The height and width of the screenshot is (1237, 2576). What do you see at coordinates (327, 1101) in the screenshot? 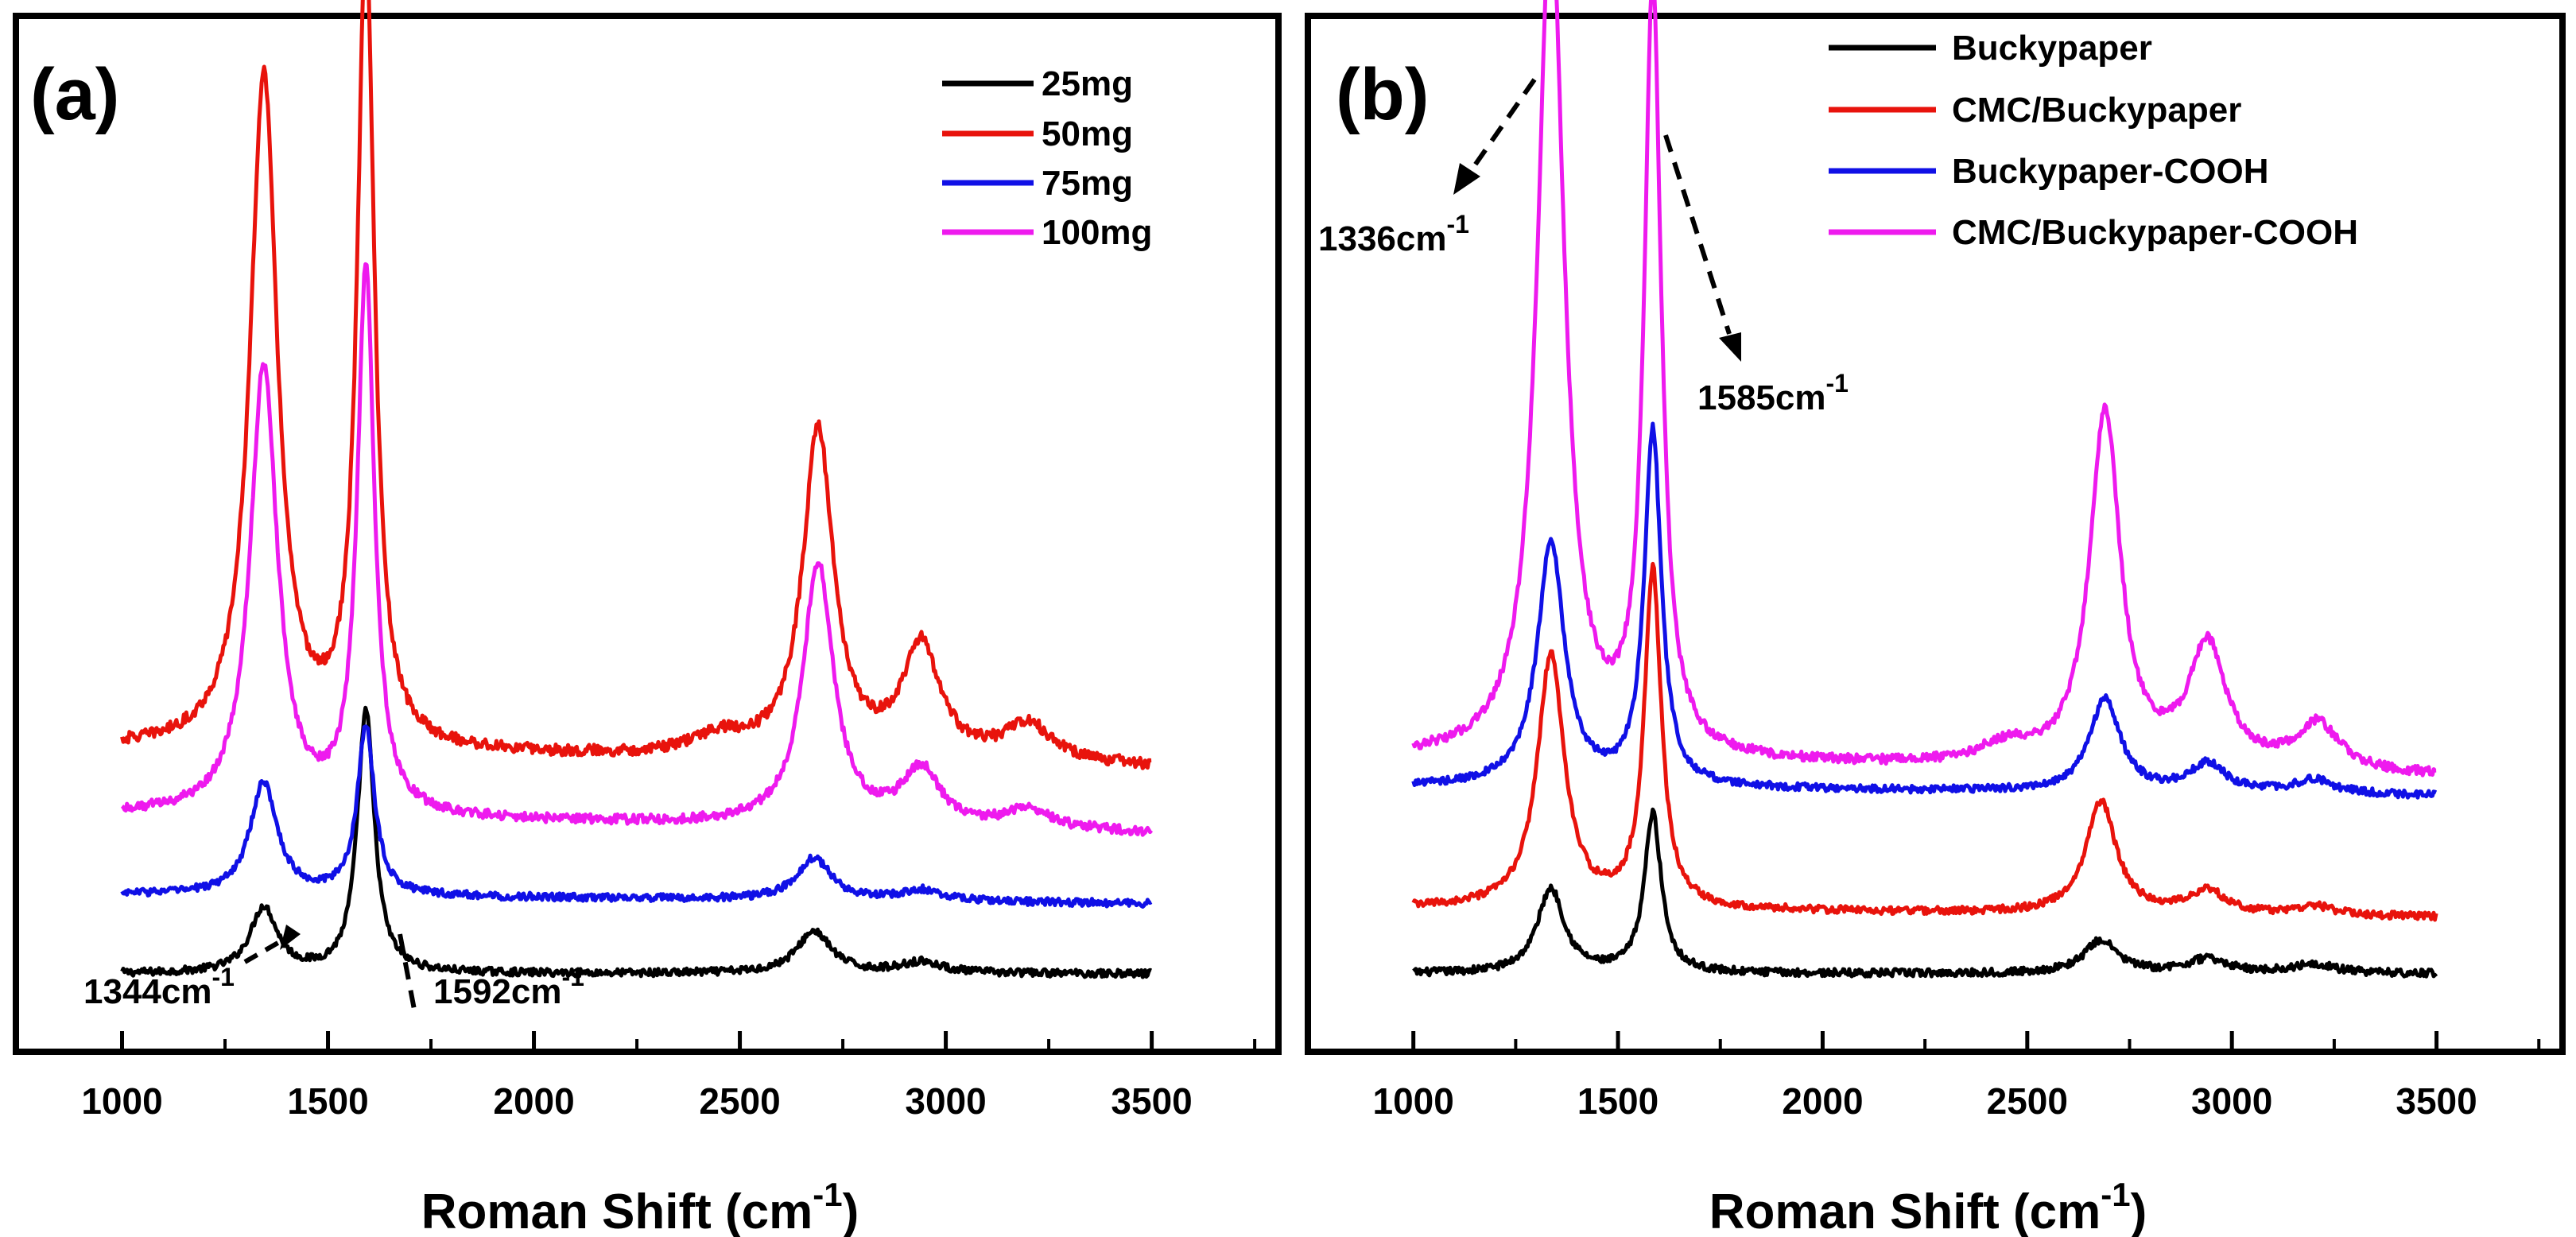
I see `panel-a-xtick-label-1500: 1500` at bounding box center [327, 1101].